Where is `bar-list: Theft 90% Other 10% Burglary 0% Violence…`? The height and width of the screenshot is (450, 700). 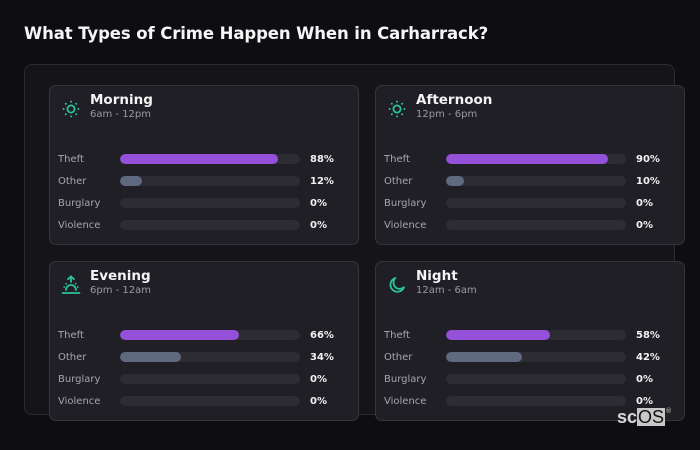 bar-list: Theft 90% Other 10% Burglary 0% Violence… is located at coordinates (529, 192).